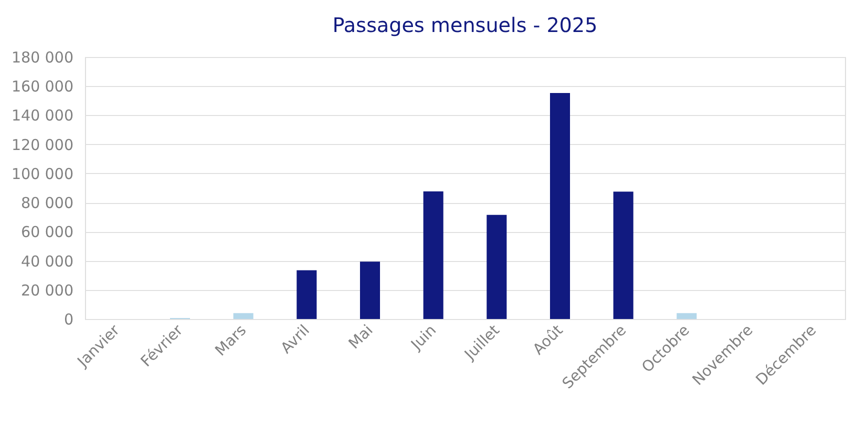 The width and height of the screenshot is (862, 443). I want to click on y-tick-label: 80 000, so click(47, 203).